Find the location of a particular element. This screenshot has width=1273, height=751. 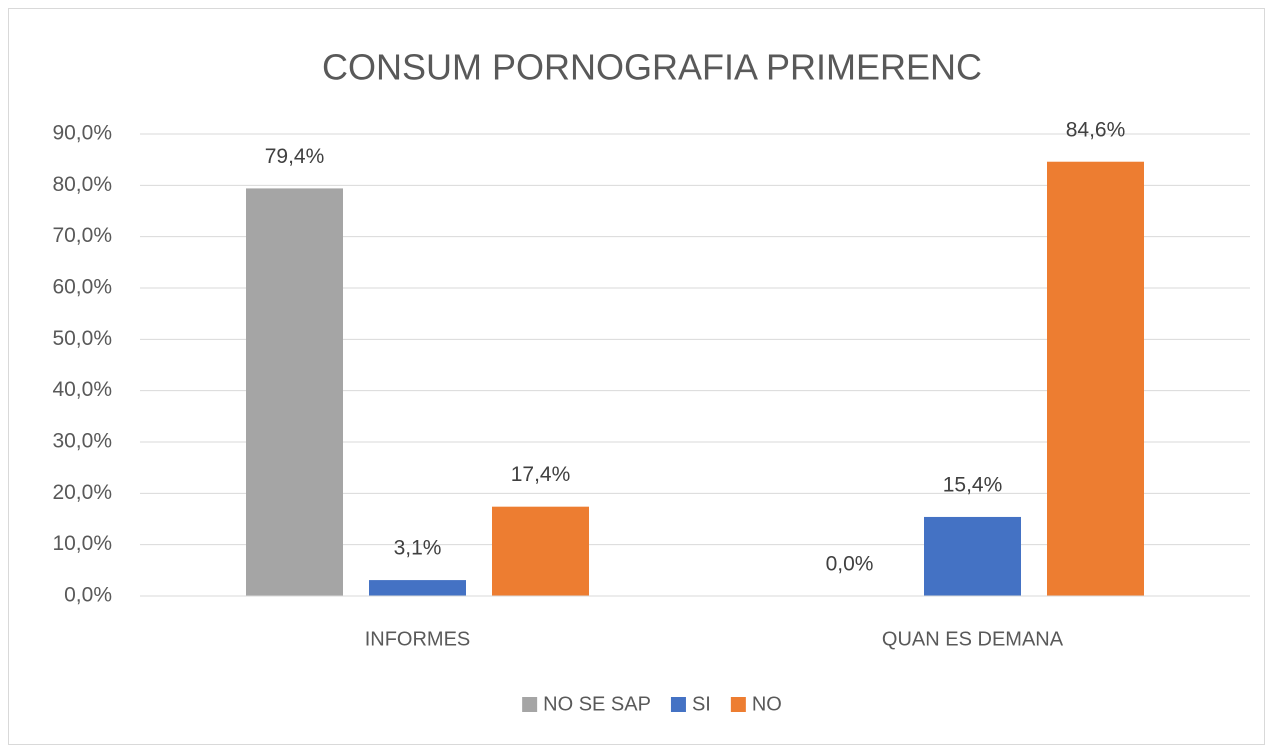

data-label: 0,0% is located at coordinates (850, 564).